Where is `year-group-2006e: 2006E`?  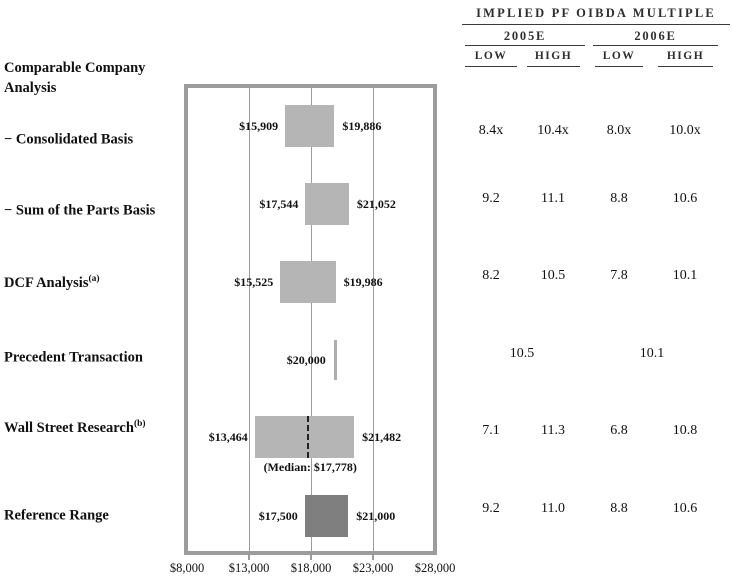 year-group-2006e: 2006E is located at coordinates (655, 36).